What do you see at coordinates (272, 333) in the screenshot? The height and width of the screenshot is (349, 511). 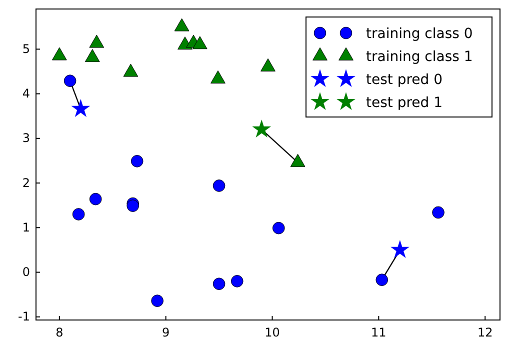 I see `x-tick-label: 10` at bounding box center [272, 333].